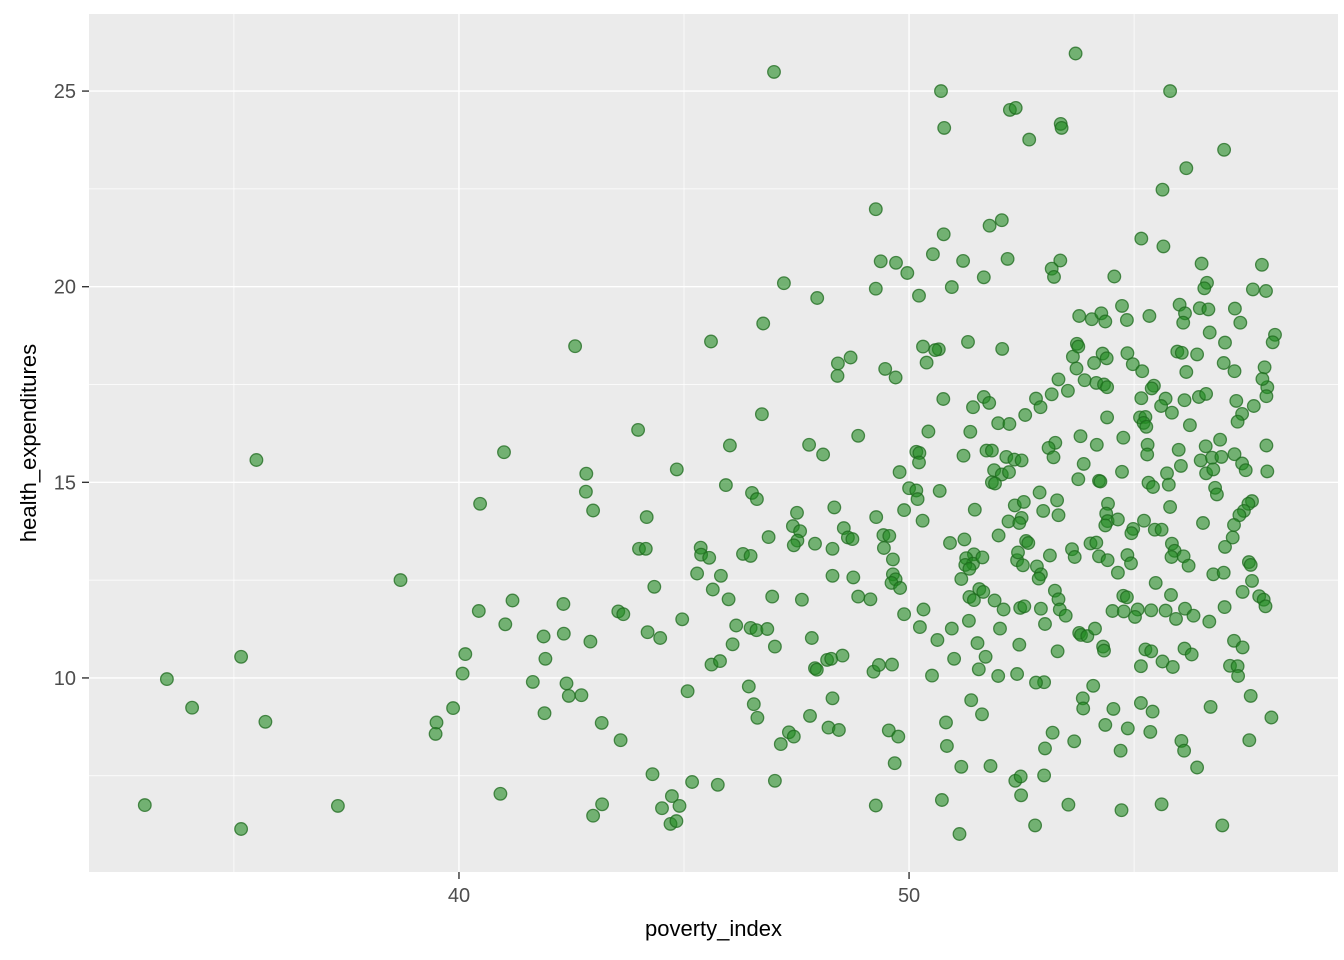  Describe the element at coordinates (65, 483) in the screenshot. I see `y-tick-label: 15` at that location.